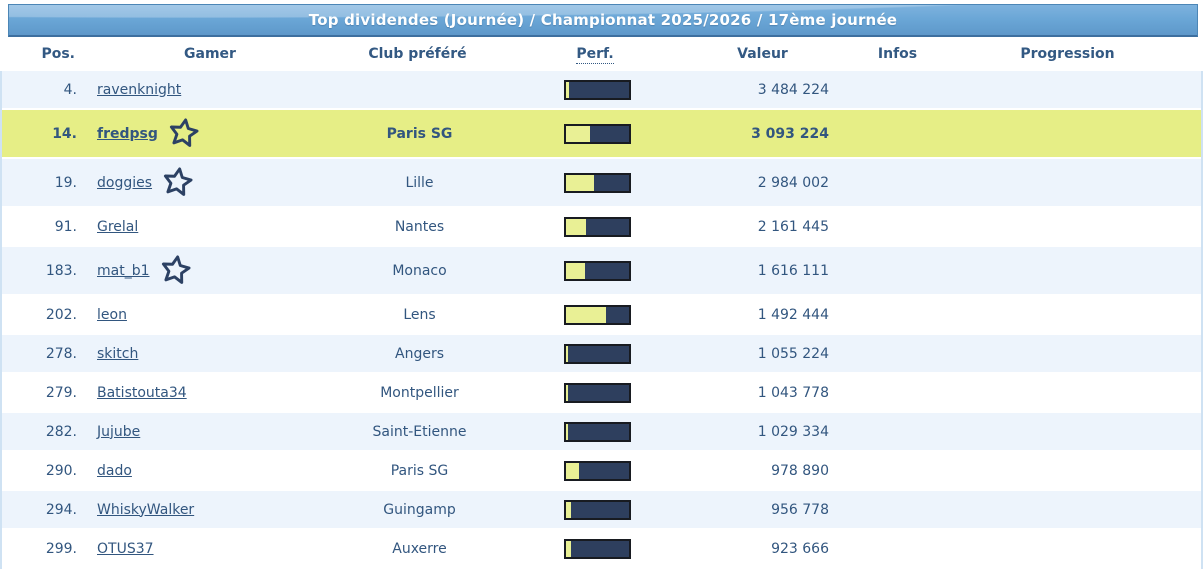 The width and height of the screenshot is (1203, 570). What do you see at coordinates (419, 353) in the screenshot?
I see `favorite-club: Angers` at bounding box center [419, 353].